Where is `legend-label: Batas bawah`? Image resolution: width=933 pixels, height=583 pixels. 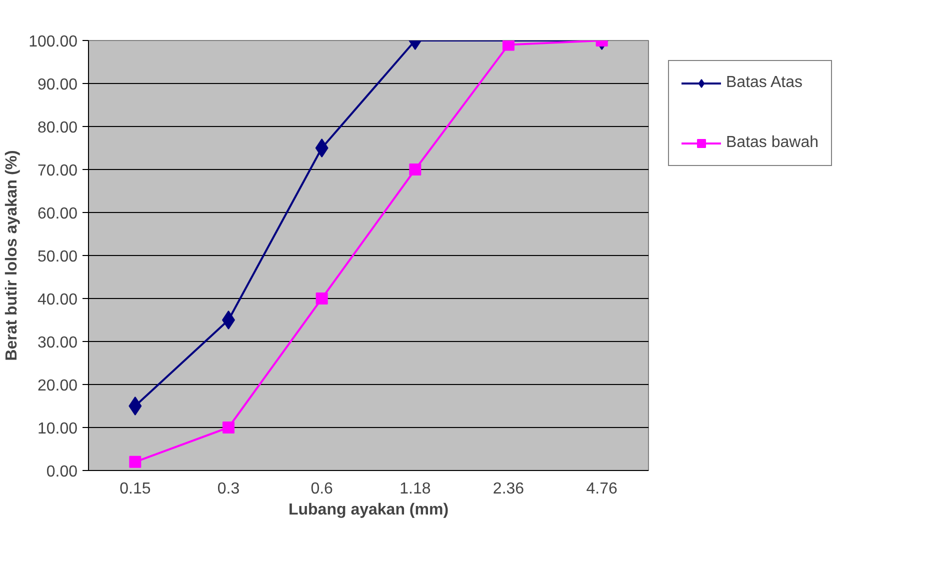
legend-label: Batas bawah is located at coordinates (772, 143).